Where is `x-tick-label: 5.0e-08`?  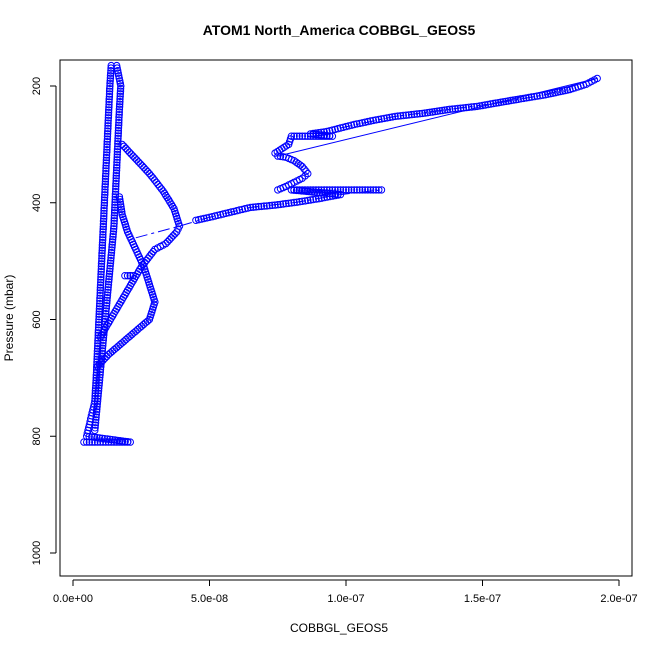 x-tick-label: 5.0e-08 is located at coordinates (209, 599).